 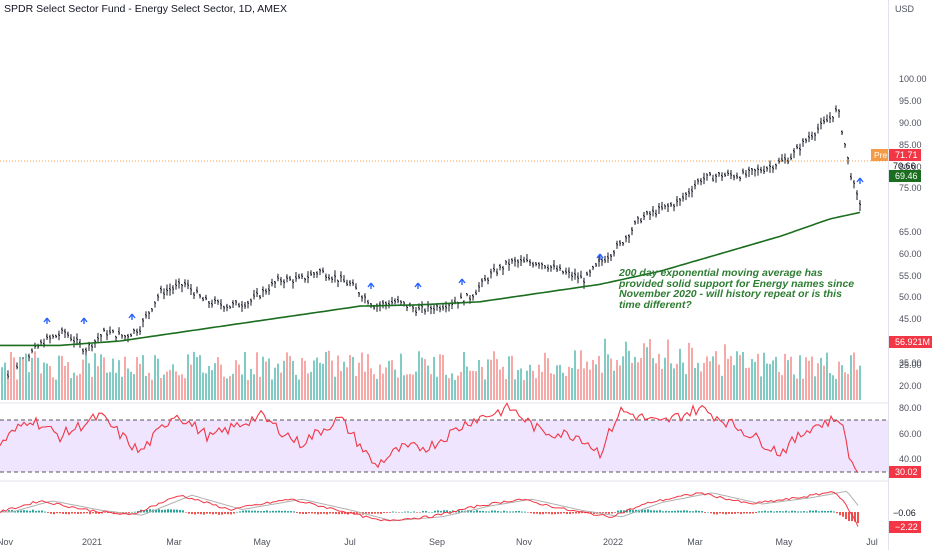 What do you see at coordinates (429, 438) in the screenshot?
I see `rsi-line` at bounding box center [429, 438].